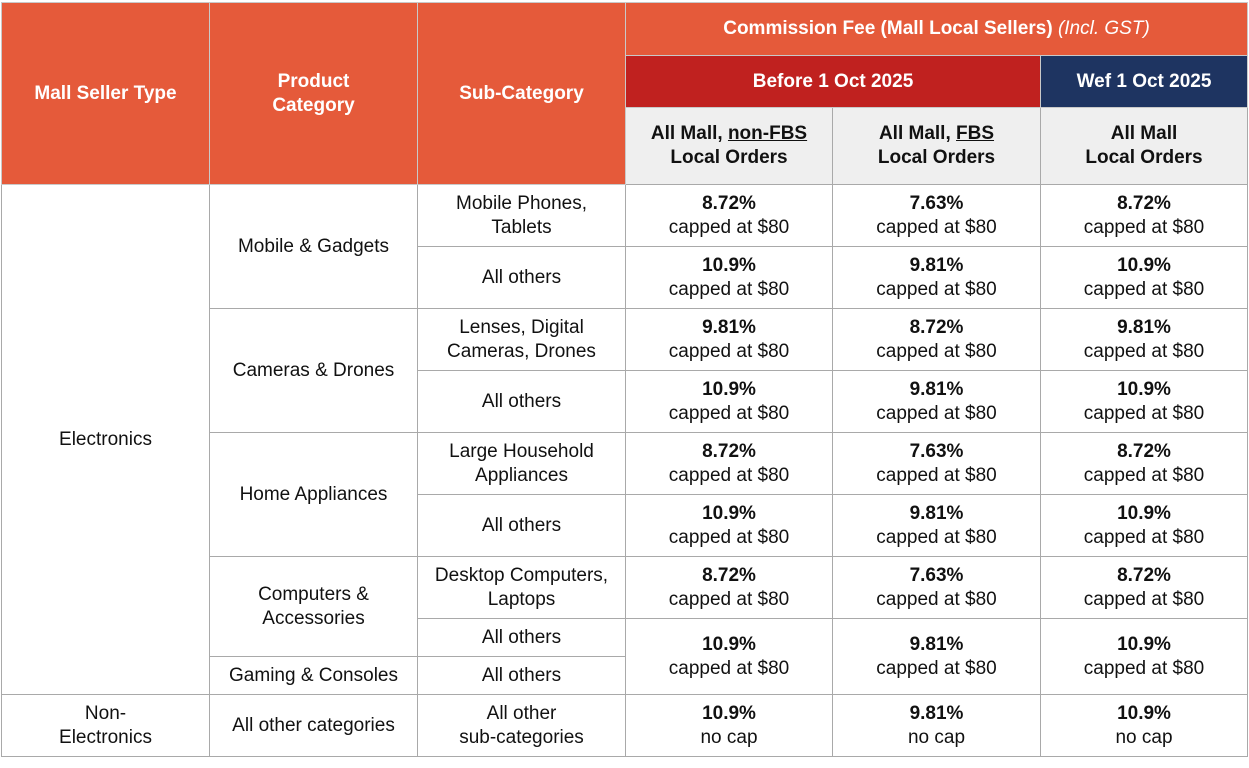  What do you see at coordinates (313, 494) in the screenshot?
I see `category-home-appliances: Home Appliances` at bounding box center [313, 494].